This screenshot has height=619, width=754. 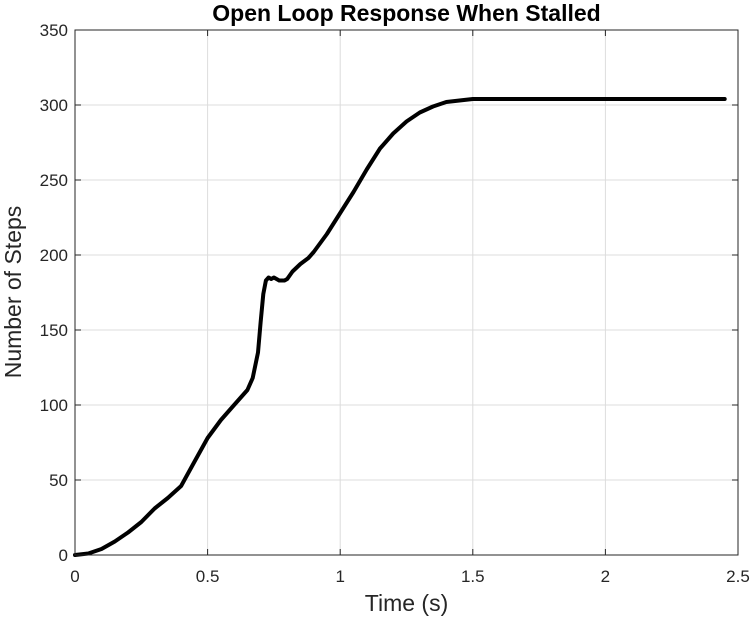 I want to click on y-tick-label: 350, so click(x=54, y=30).